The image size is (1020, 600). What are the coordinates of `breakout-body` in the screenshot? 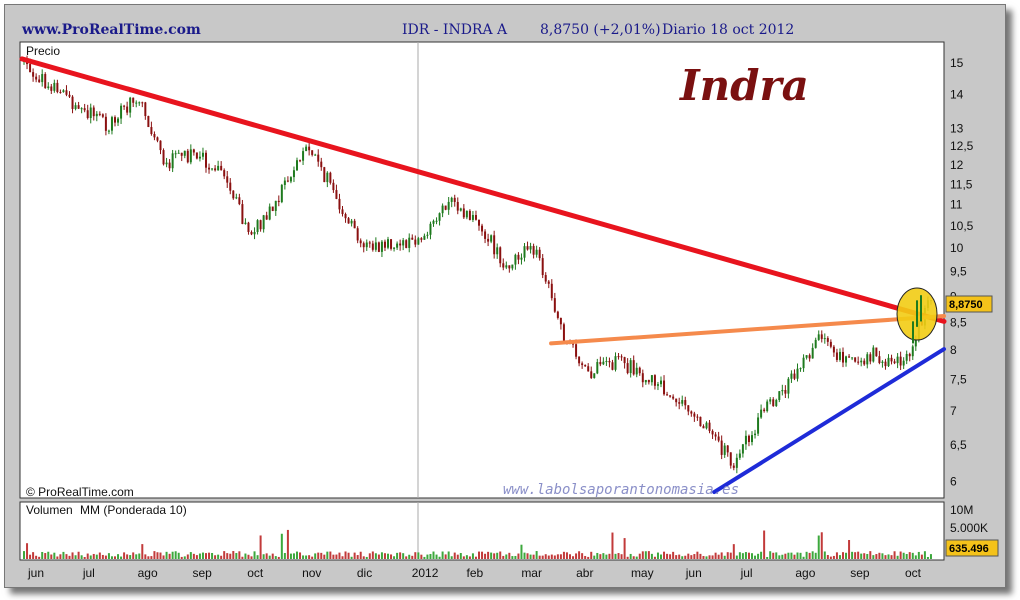 It's located at (913, 332).